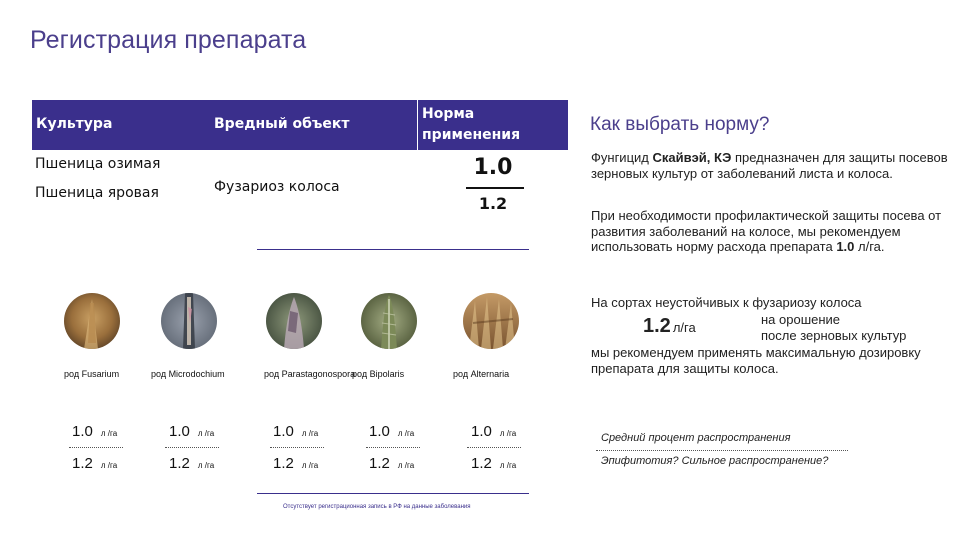 This screenshot has height=540, width=960. Describe the element at coordinates (282, 124) in the screenshot. I see `header-pest: Вредный объект` at that location.